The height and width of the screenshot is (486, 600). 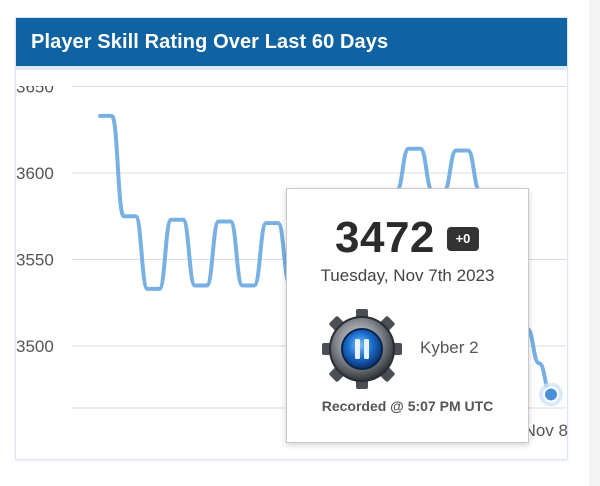 I want to click on chart-title: Player Skill Rating Over Last 60 Days, so click(x=210, y=42).